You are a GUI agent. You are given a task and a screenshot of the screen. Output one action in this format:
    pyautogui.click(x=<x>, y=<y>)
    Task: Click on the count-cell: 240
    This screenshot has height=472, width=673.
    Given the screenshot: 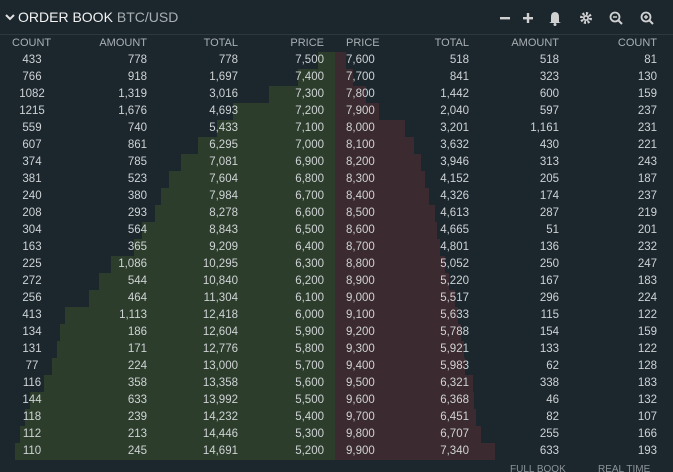 What is the action you would take?
    pyautogui.click(x=32, y=196)
    